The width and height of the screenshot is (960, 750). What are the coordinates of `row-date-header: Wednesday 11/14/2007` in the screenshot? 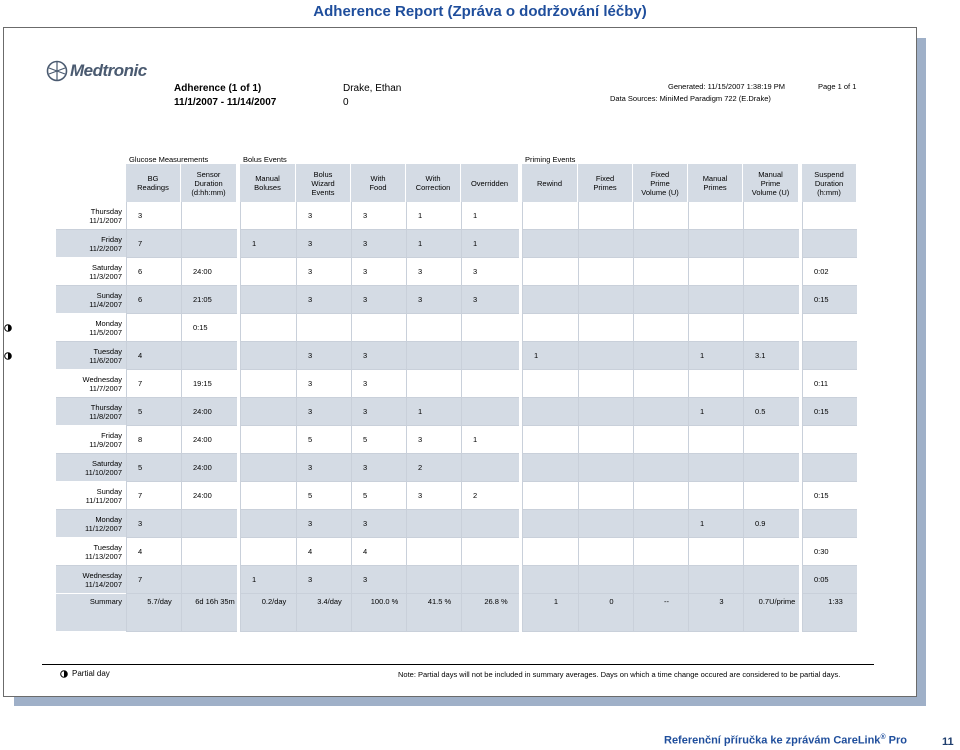 It's located at (91, 580).